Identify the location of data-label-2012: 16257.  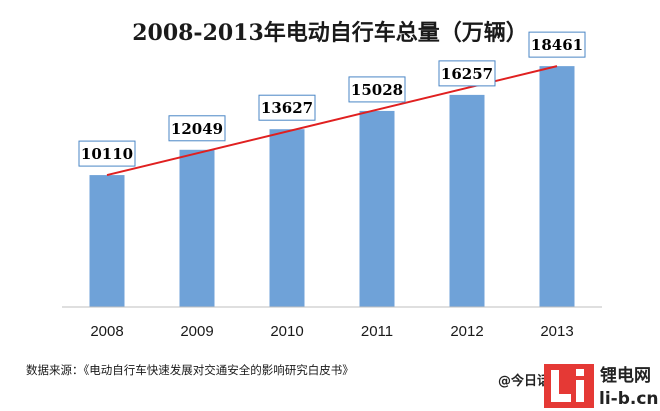
(467, 73).